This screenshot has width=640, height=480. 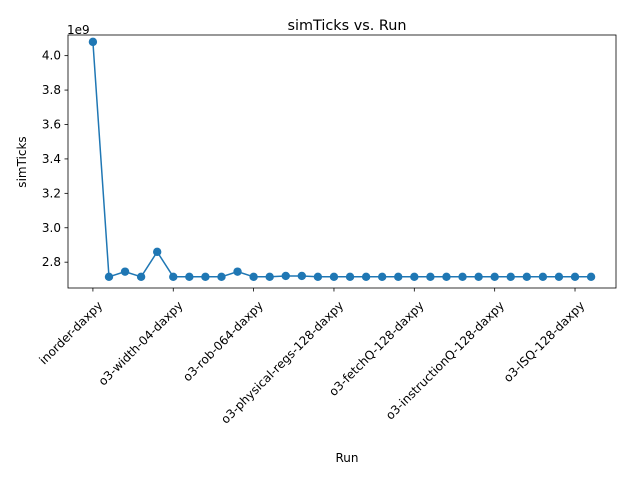 I want to click on y-offset-text: 1e9, so click(x=78, y=30).